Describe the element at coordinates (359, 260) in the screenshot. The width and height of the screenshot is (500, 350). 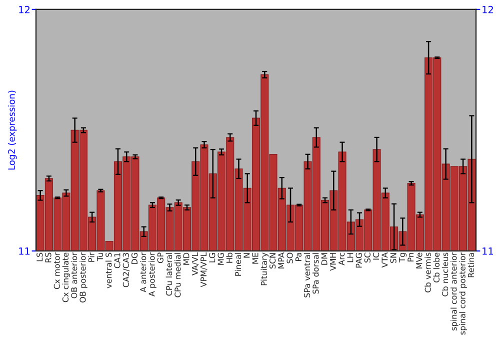
I see `x-tick-label: PAG` at that location.